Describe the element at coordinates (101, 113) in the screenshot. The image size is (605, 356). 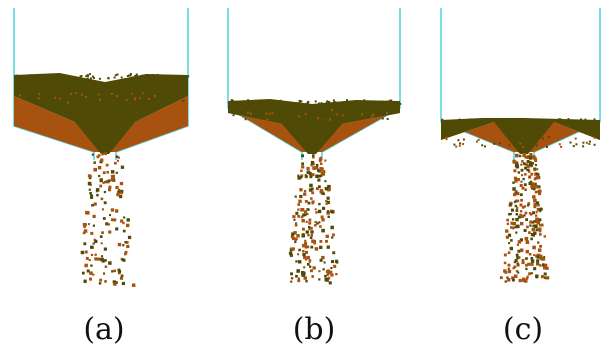
I see `granular-layer-top` at that location.